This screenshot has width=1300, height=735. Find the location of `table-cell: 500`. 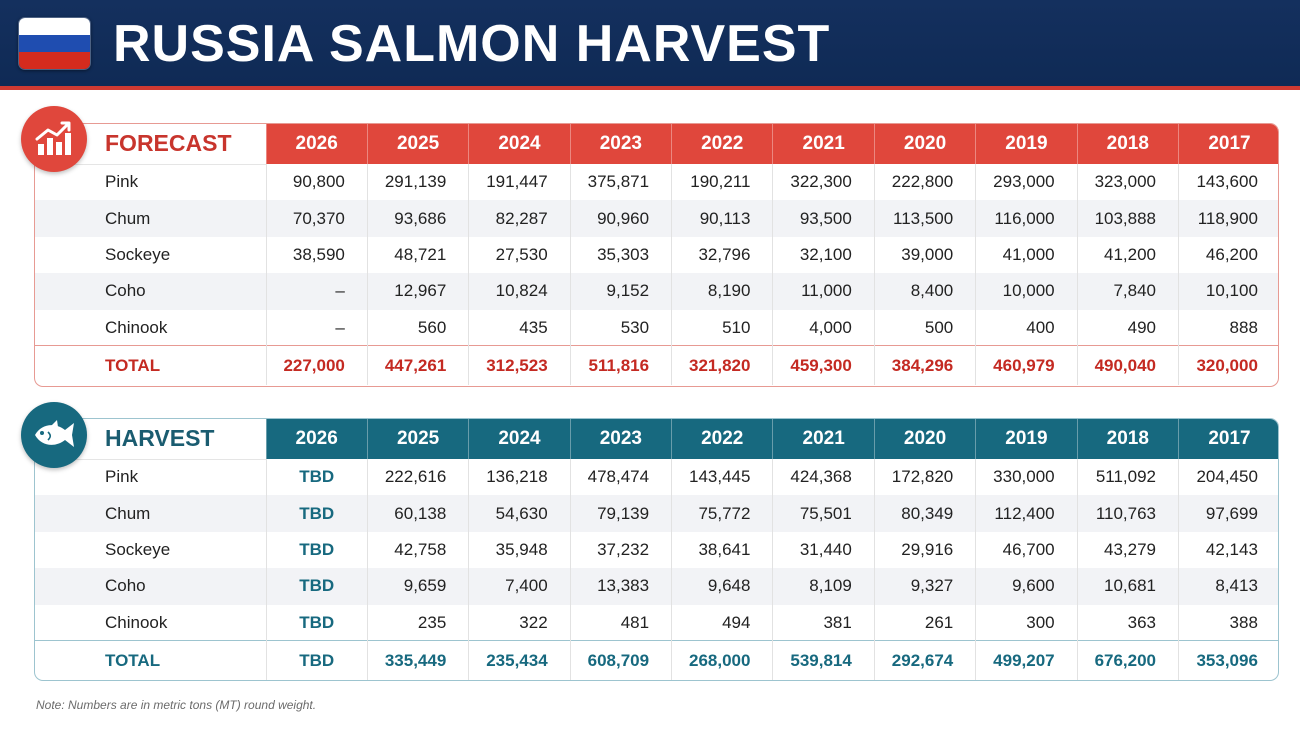

table-cell: 500 is located at coordinates (924, 327).